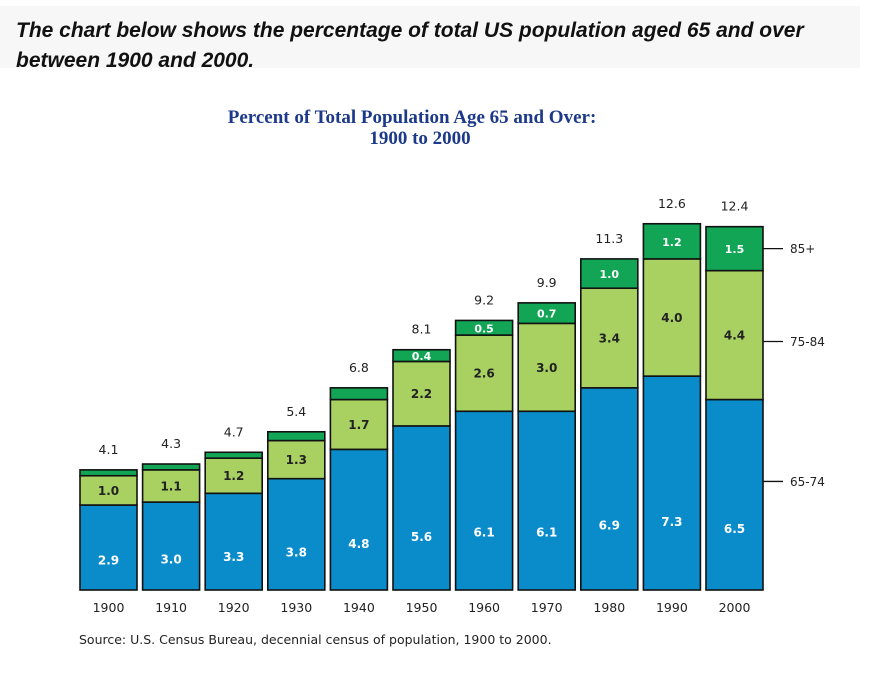  I want to click on total-label-1990: 12.6, so click(672, 203).